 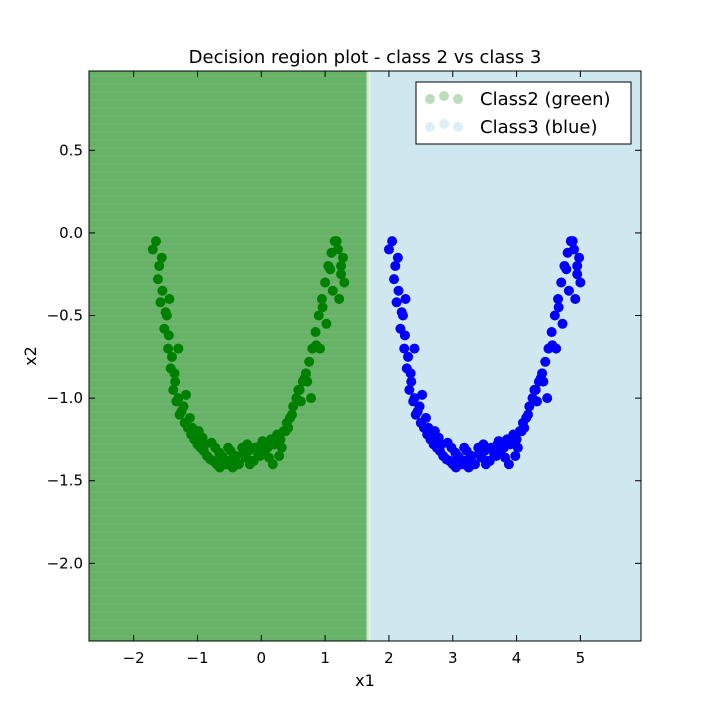 I want to click on x-tick-label: 1, so click(x=325, y=658).